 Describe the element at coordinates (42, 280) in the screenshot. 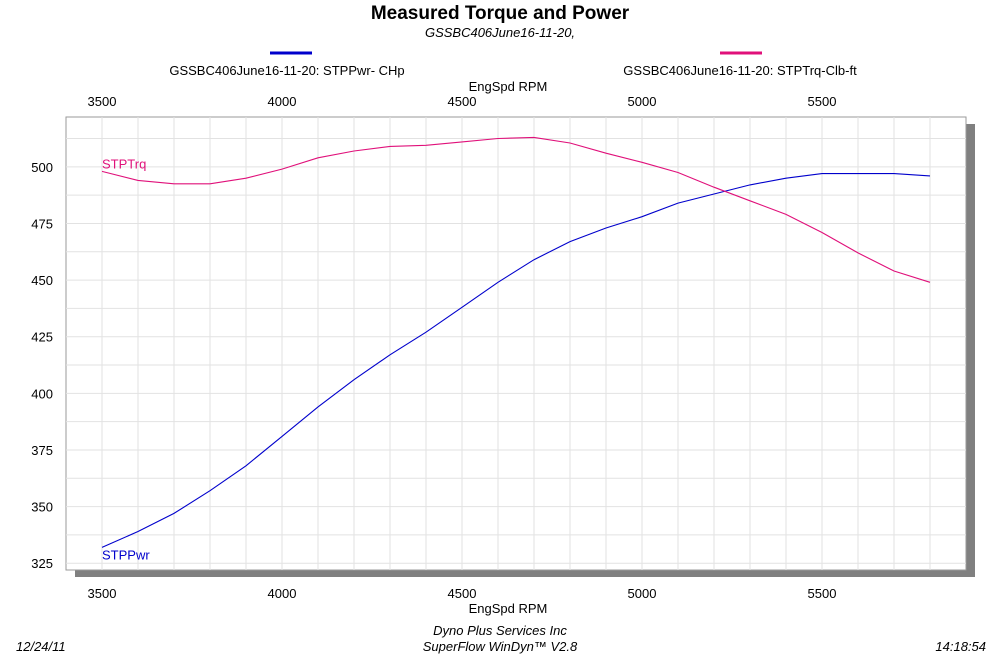

I see `y-tick-label: 450` at that location.